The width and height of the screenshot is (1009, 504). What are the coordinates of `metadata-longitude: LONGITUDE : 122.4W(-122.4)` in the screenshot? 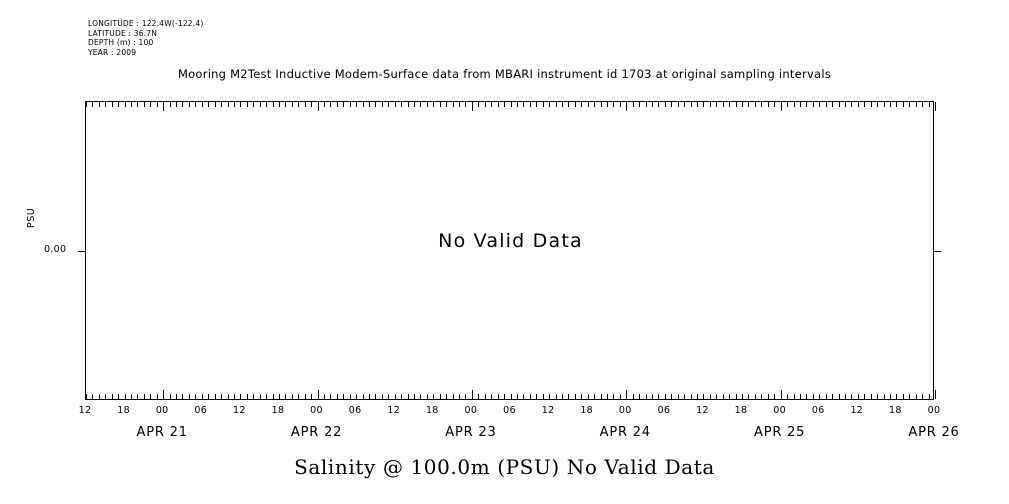 It's located at (146, 23).